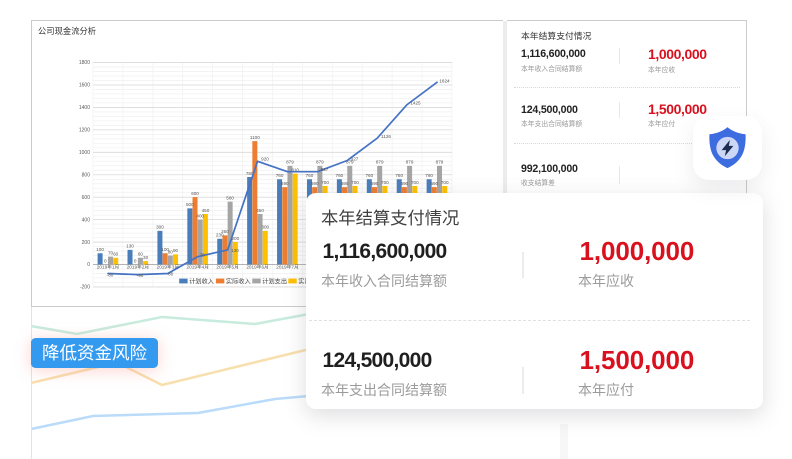 This screenshot has height=459, width=792. Describe the element at coordinates (190, 204) in the screenshot. I see `svg-text: 500` at that location.